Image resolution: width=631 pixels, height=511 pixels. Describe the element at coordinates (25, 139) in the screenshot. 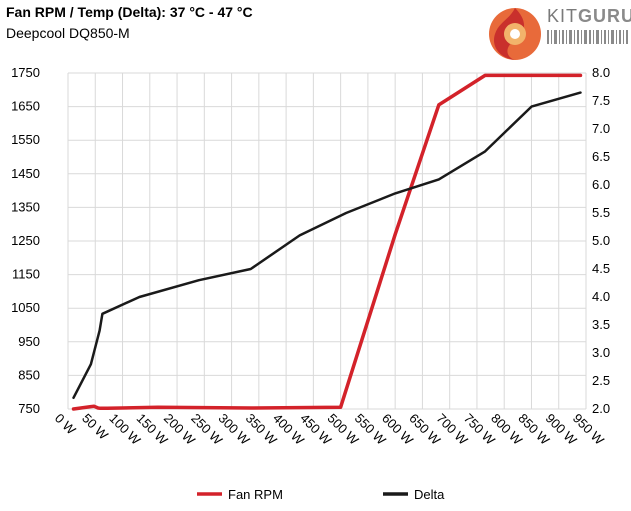

I see `y-left-tick-label: 1550` at that location.